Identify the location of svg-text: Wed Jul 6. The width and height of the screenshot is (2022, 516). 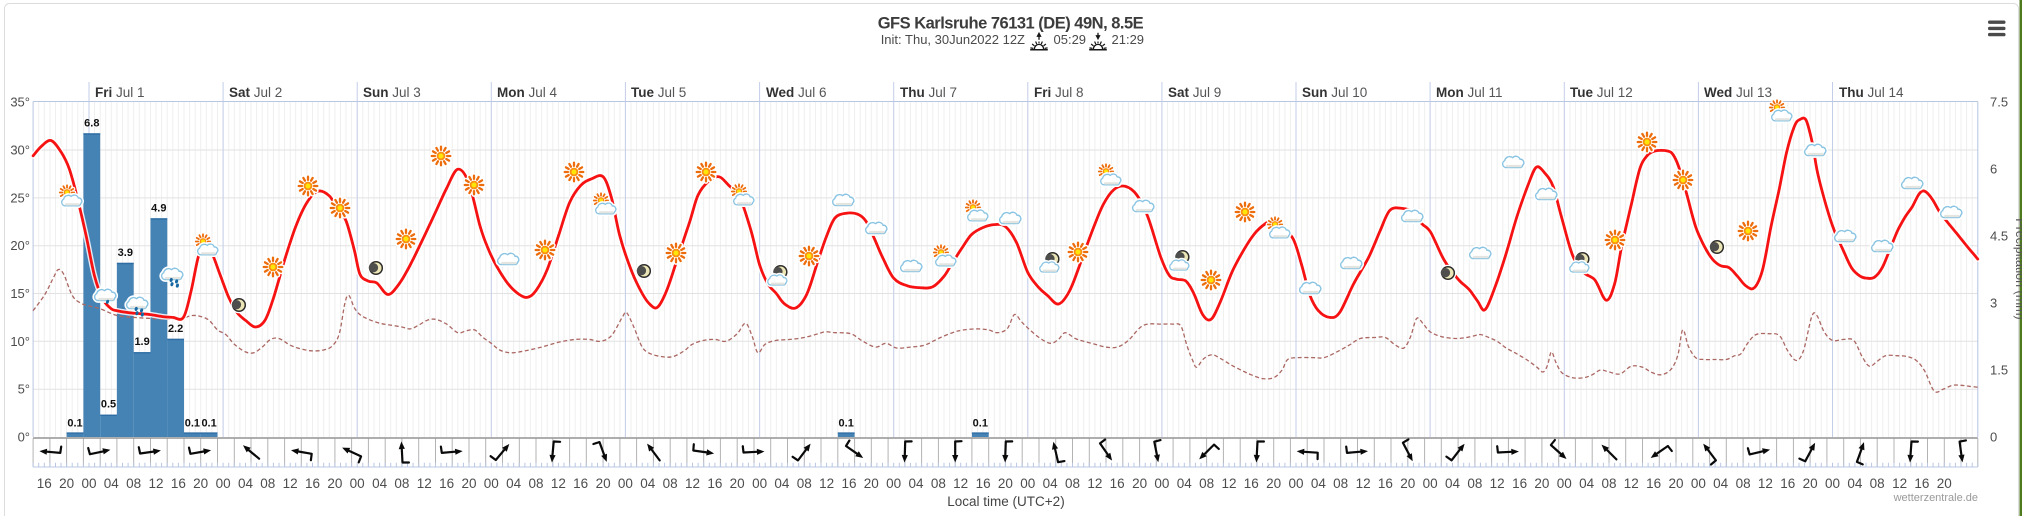
(796, 92).